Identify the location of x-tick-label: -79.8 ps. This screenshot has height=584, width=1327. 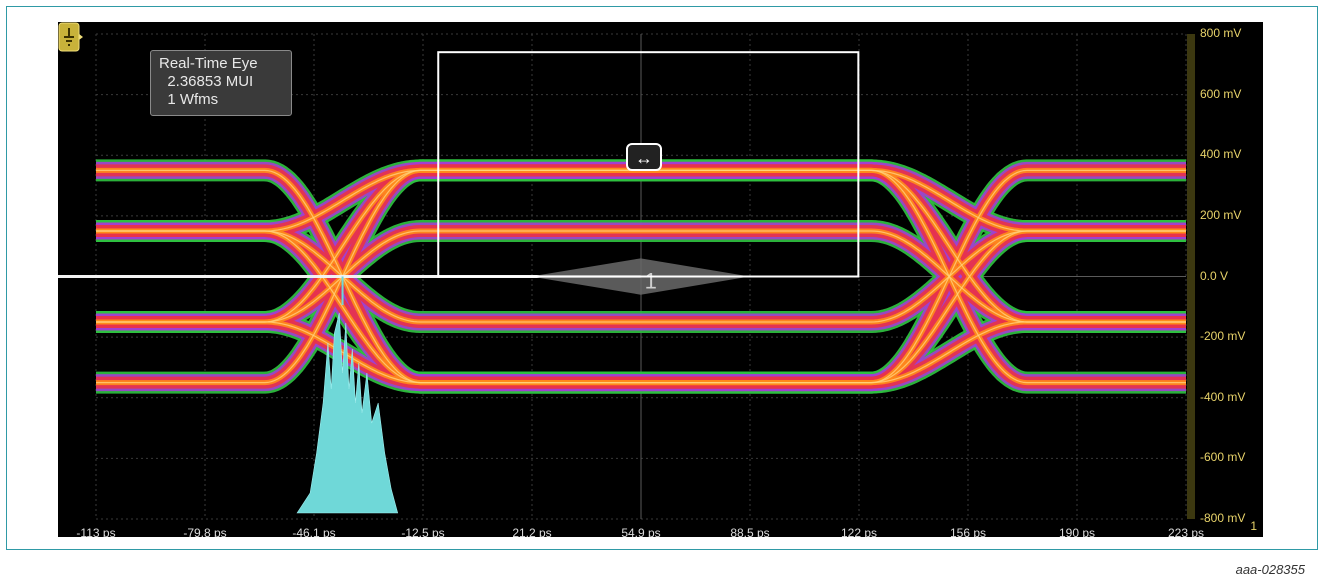
(205, 531).